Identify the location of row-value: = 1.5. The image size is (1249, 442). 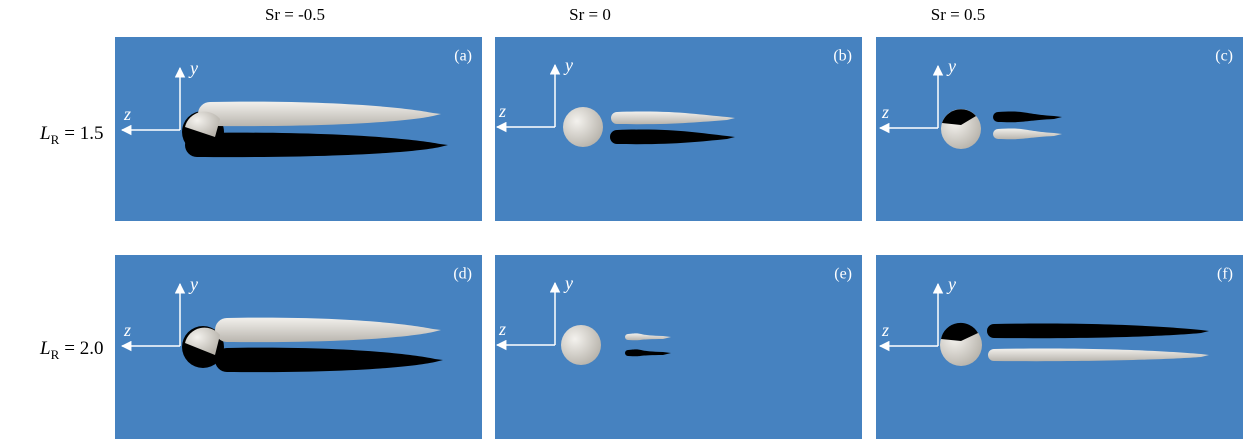
(83, 133).